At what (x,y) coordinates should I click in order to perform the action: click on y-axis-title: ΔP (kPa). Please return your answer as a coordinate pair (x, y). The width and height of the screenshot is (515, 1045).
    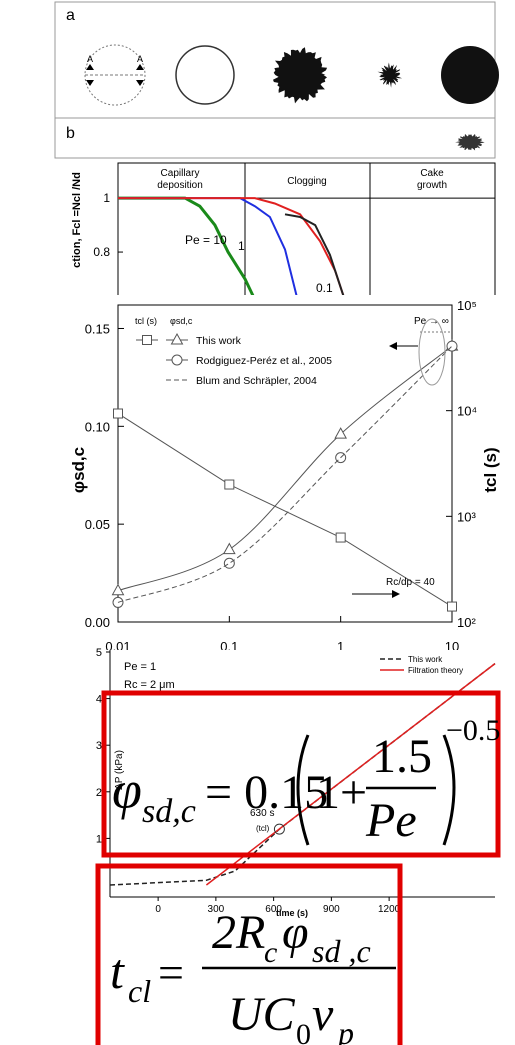
    Looking at the image, I should click on (119, 770).